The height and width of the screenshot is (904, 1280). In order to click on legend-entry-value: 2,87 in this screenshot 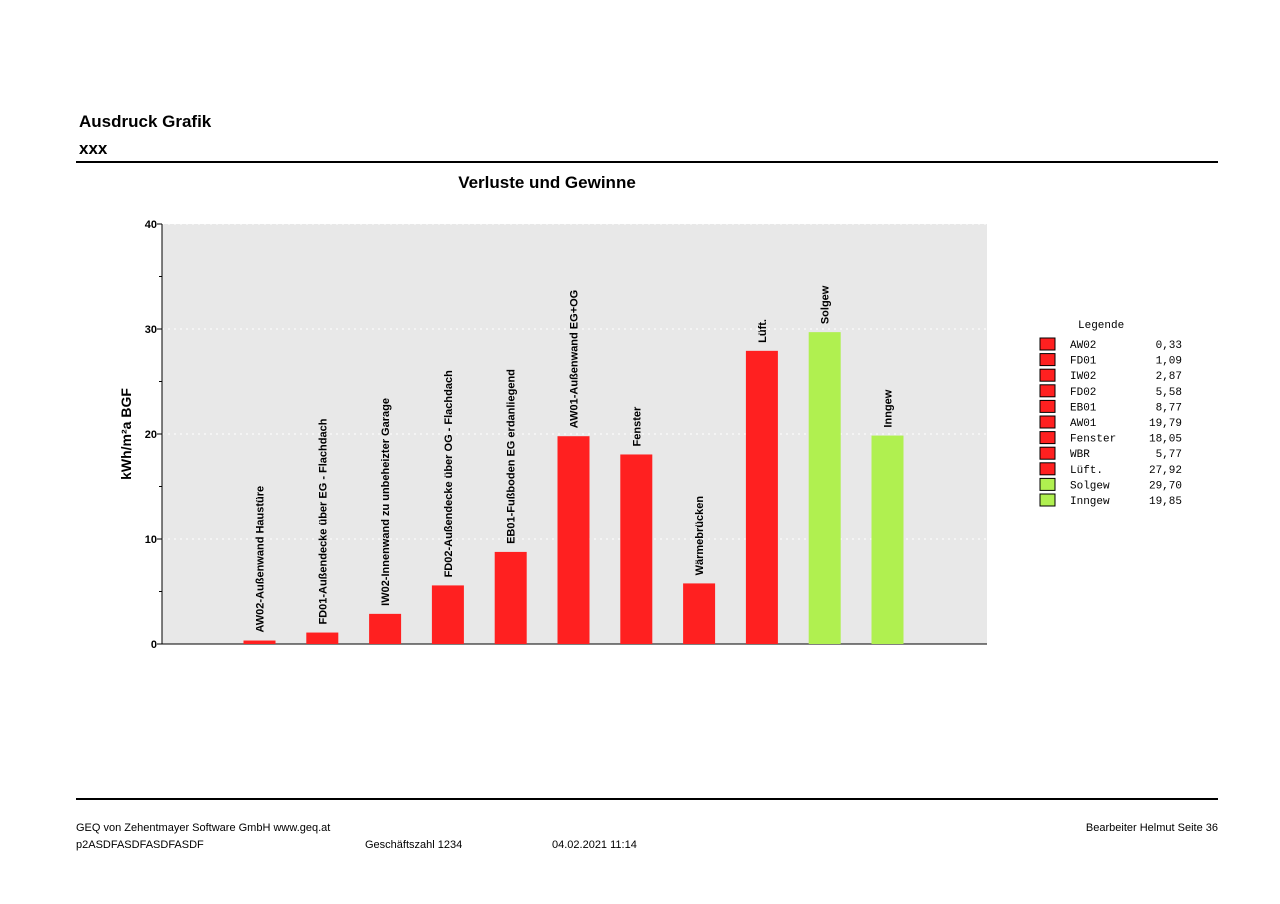, I will do `click(1169, 377)`.